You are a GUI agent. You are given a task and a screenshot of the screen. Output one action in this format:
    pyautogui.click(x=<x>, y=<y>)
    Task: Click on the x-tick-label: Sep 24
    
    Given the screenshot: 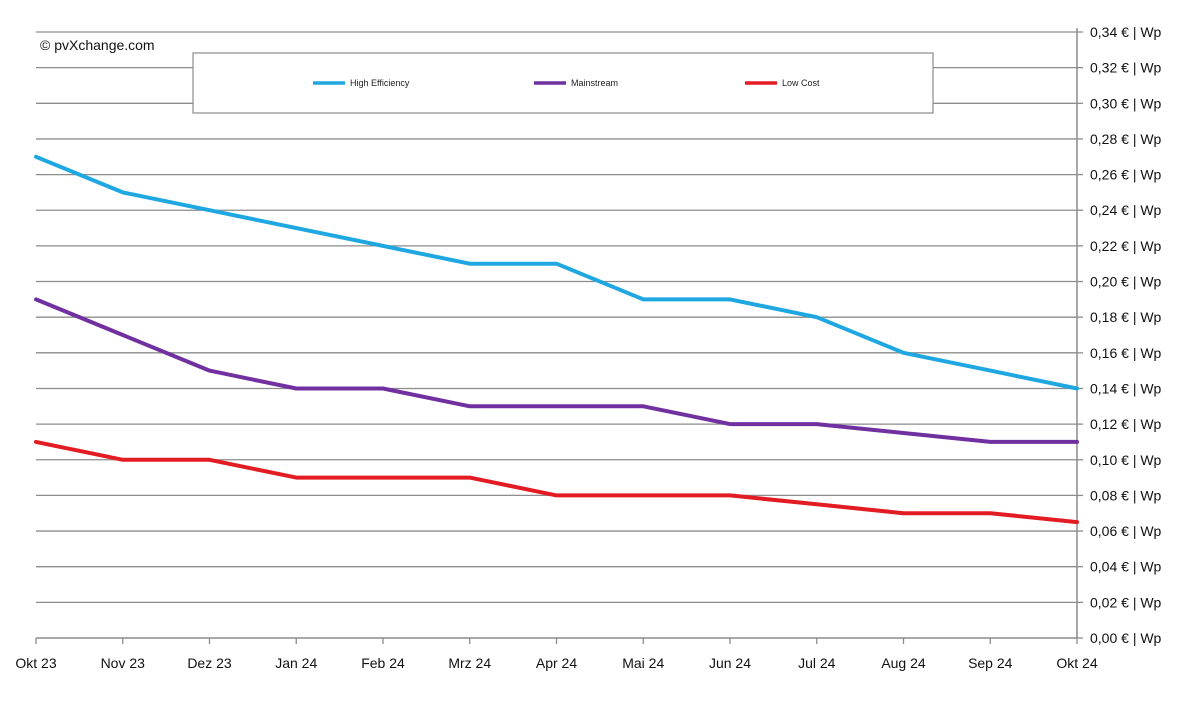 What is the action you would take?
    pyautogui.click(x=990, y=663)
    